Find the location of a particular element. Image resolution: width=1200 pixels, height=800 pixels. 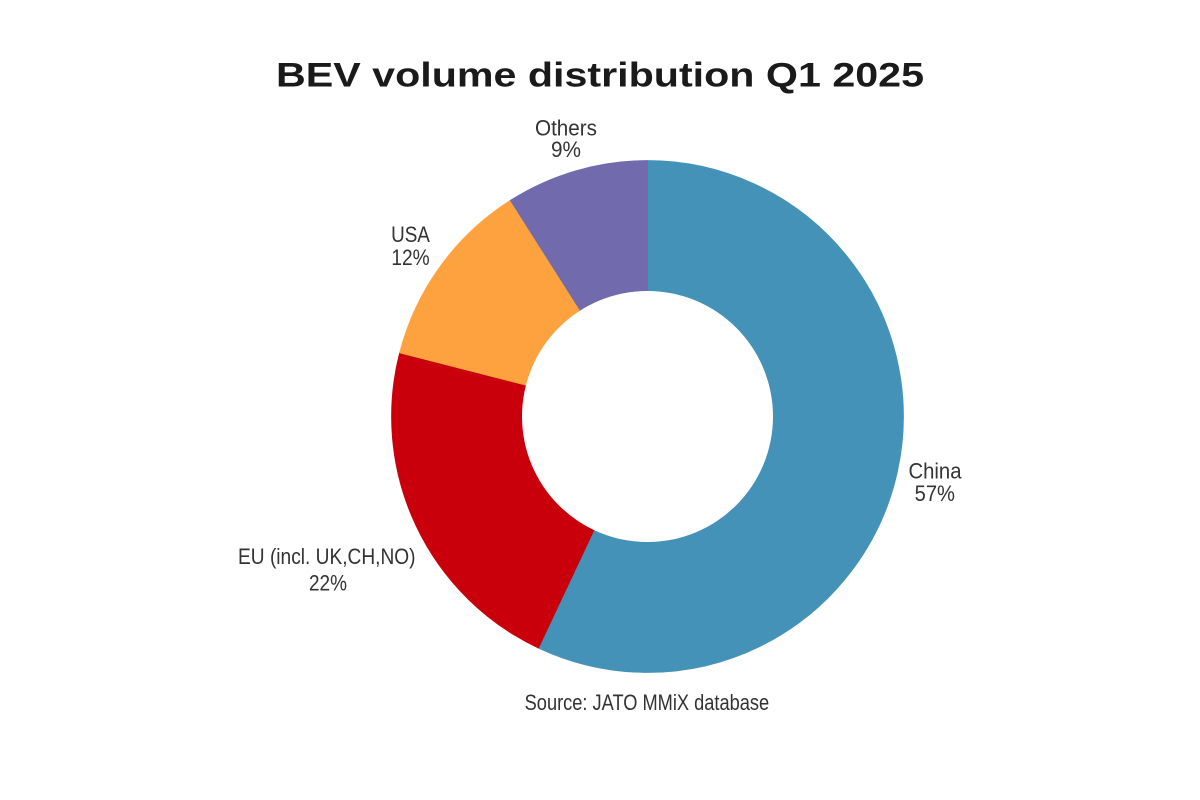

svg-text: EU (incl. UK,CH,NO) is located at coordinates (327, 556).